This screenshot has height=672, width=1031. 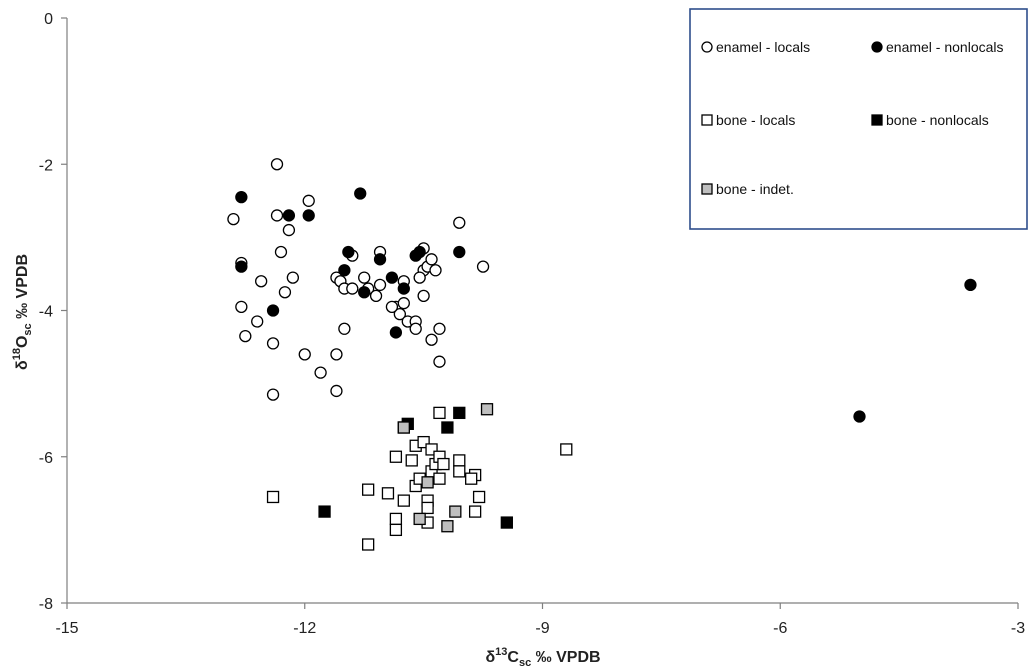 What do you see at coordinates (542, 657) in the screenshot?
I see `x-axis-title: δ13Csc ‰ VPDB` at bounding box center [542, 657].